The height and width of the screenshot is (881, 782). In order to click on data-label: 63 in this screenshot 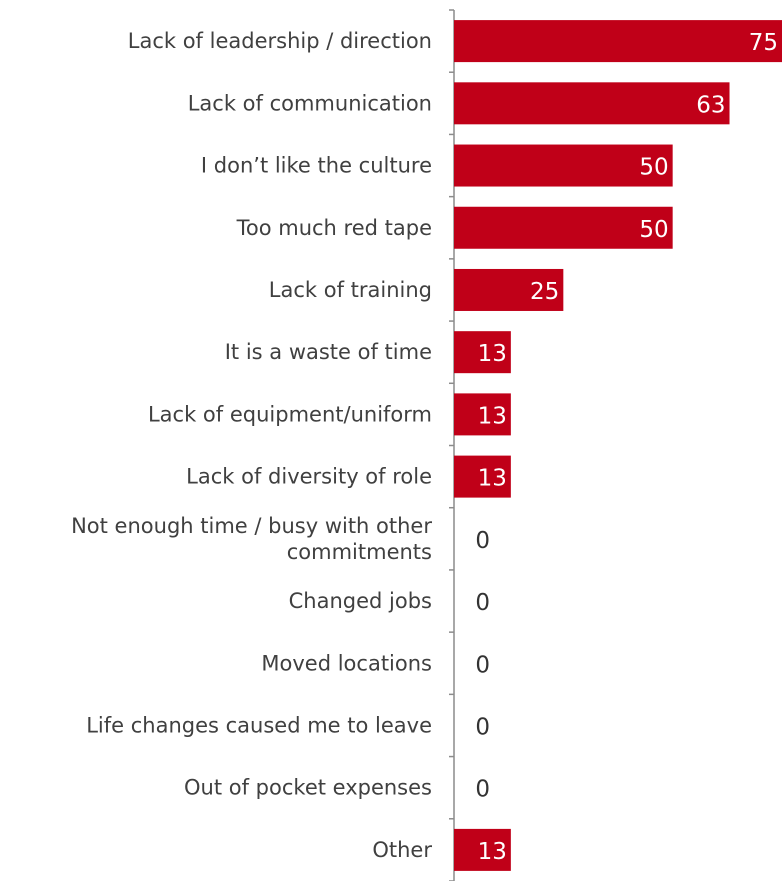, I will do `click(710, 105)`.